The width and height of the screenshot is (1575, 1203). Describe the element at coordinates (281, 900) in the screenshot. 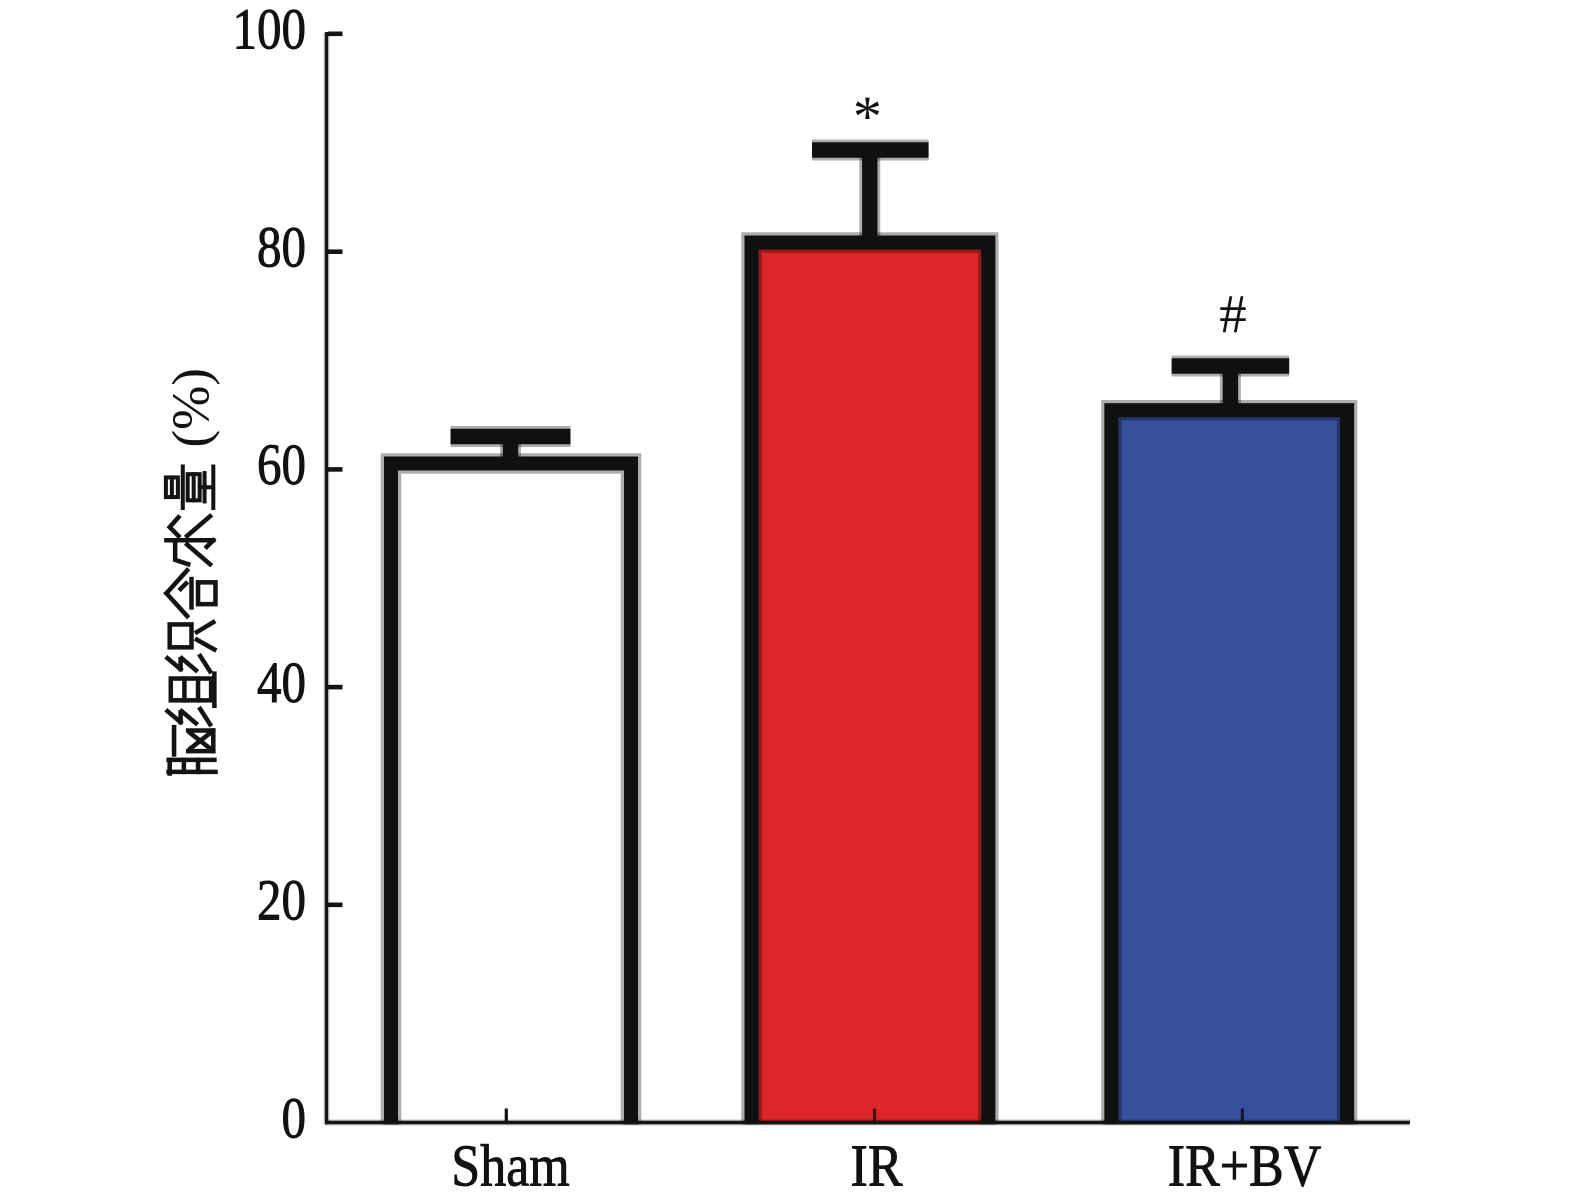

I see `svg-text: 20` at that location.